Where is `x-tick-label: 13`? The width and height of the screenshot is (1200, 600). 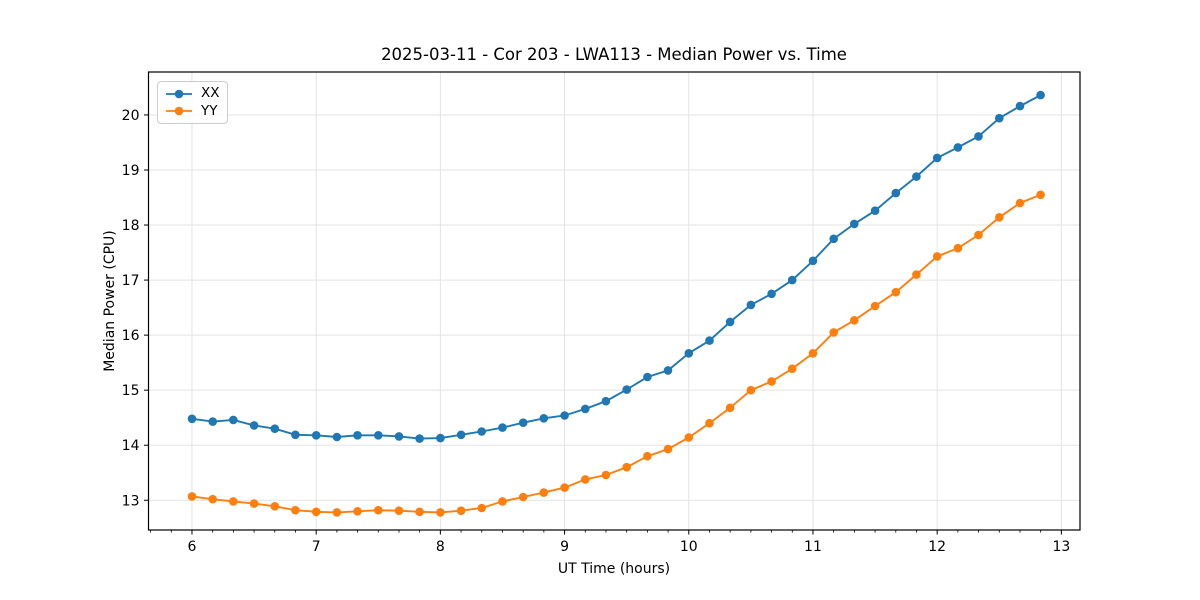 x-tick-label: 13 is located at coordinates (1061, 547).